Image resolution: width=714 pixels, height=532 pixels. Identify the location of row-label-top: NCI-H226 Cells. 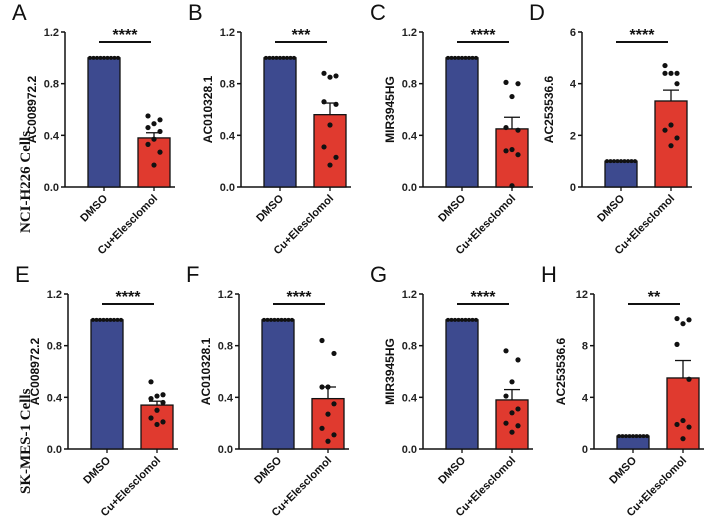
(26, 182).